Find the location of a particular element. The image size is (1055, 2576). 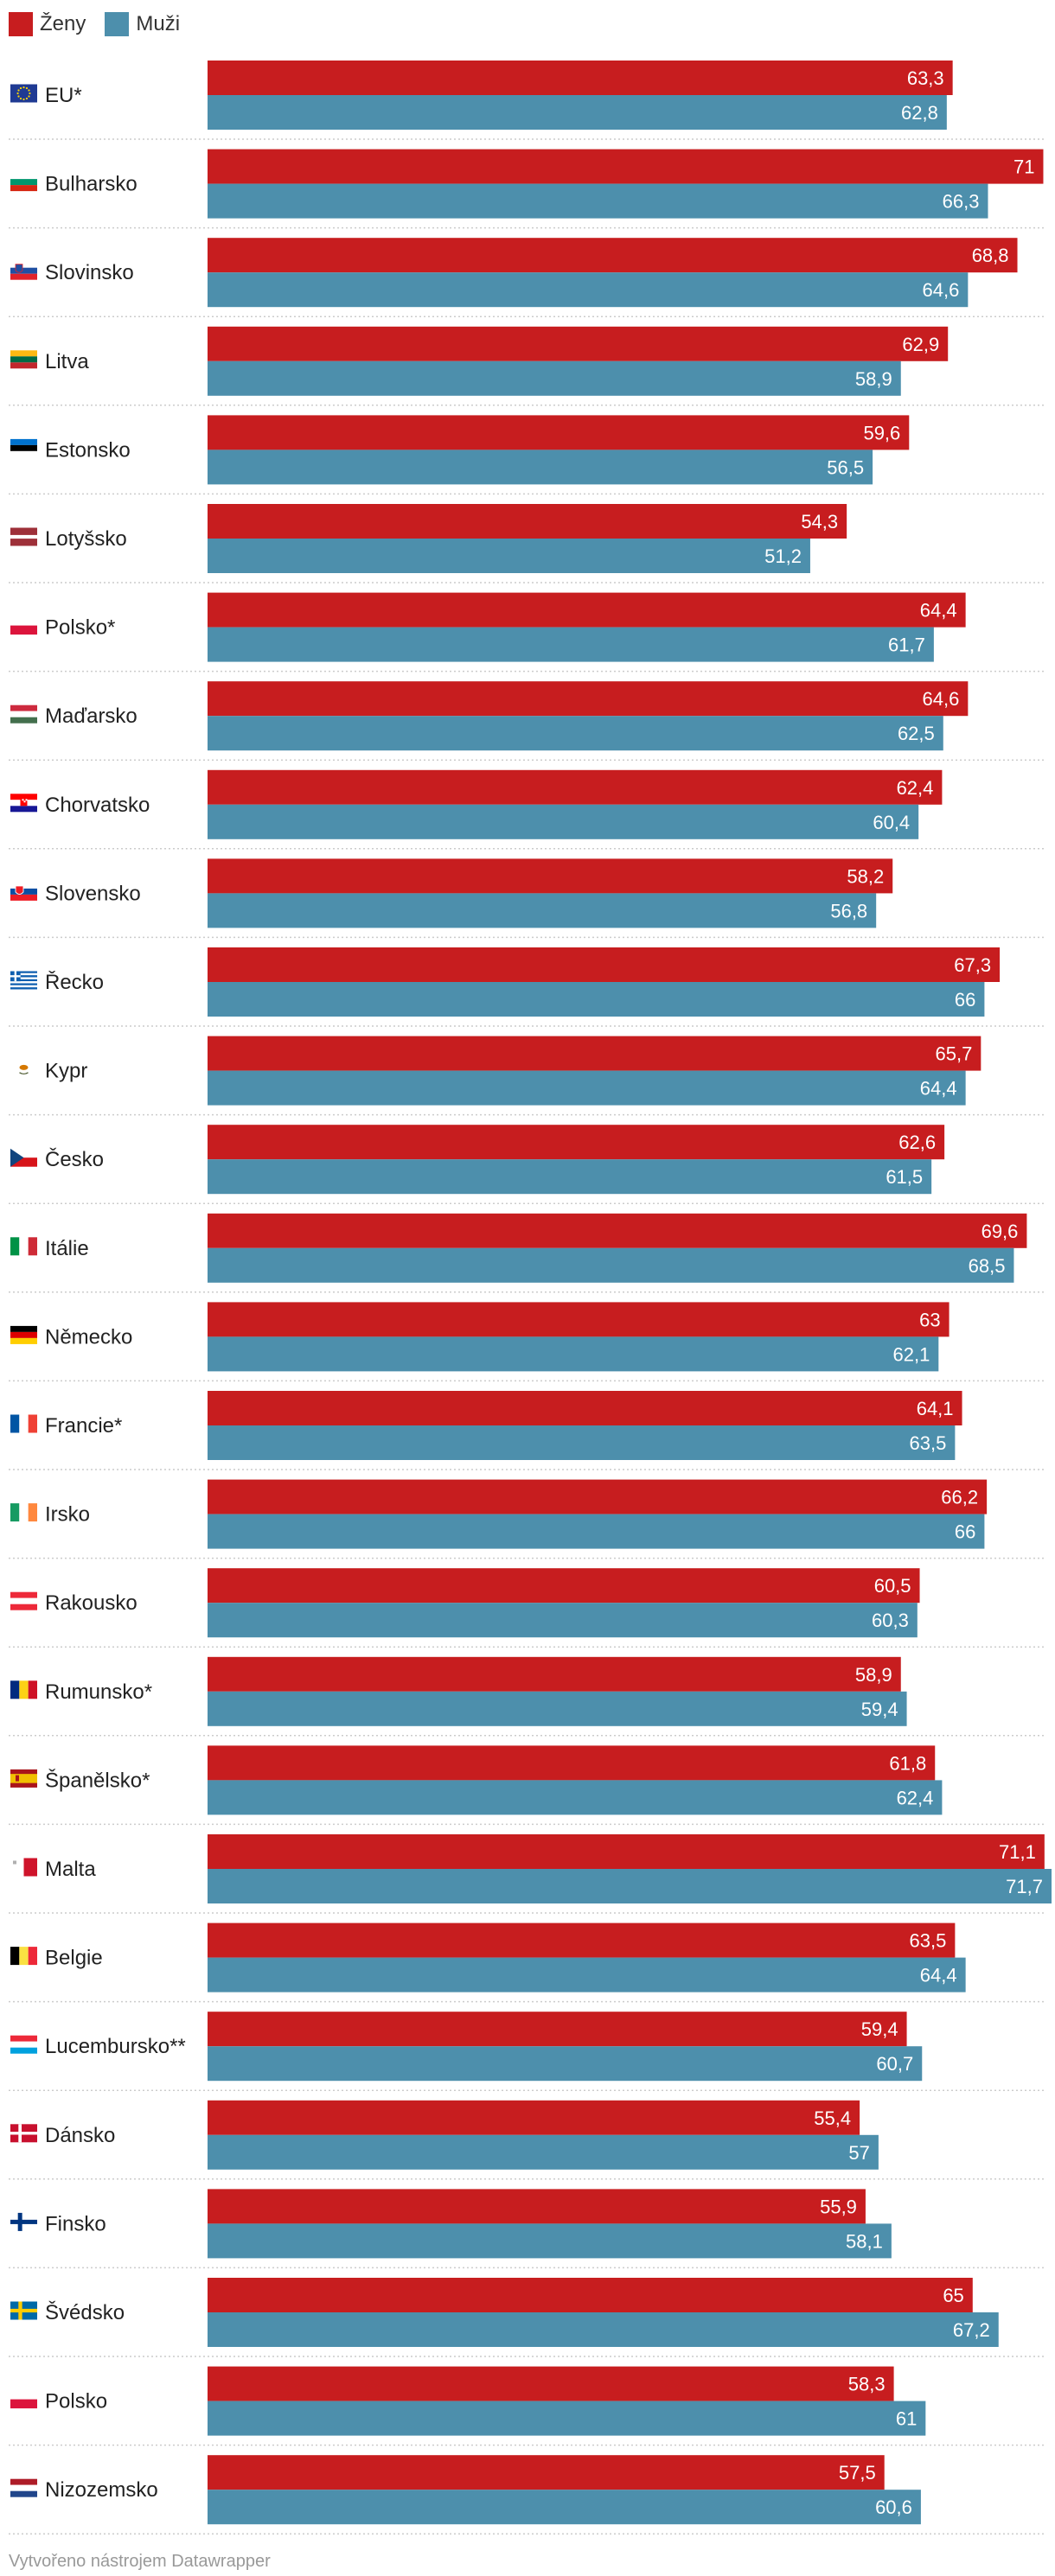

chart-row-estonsko-4: Estonsko 59,6 56,5 is located at coordinates (527, 455).